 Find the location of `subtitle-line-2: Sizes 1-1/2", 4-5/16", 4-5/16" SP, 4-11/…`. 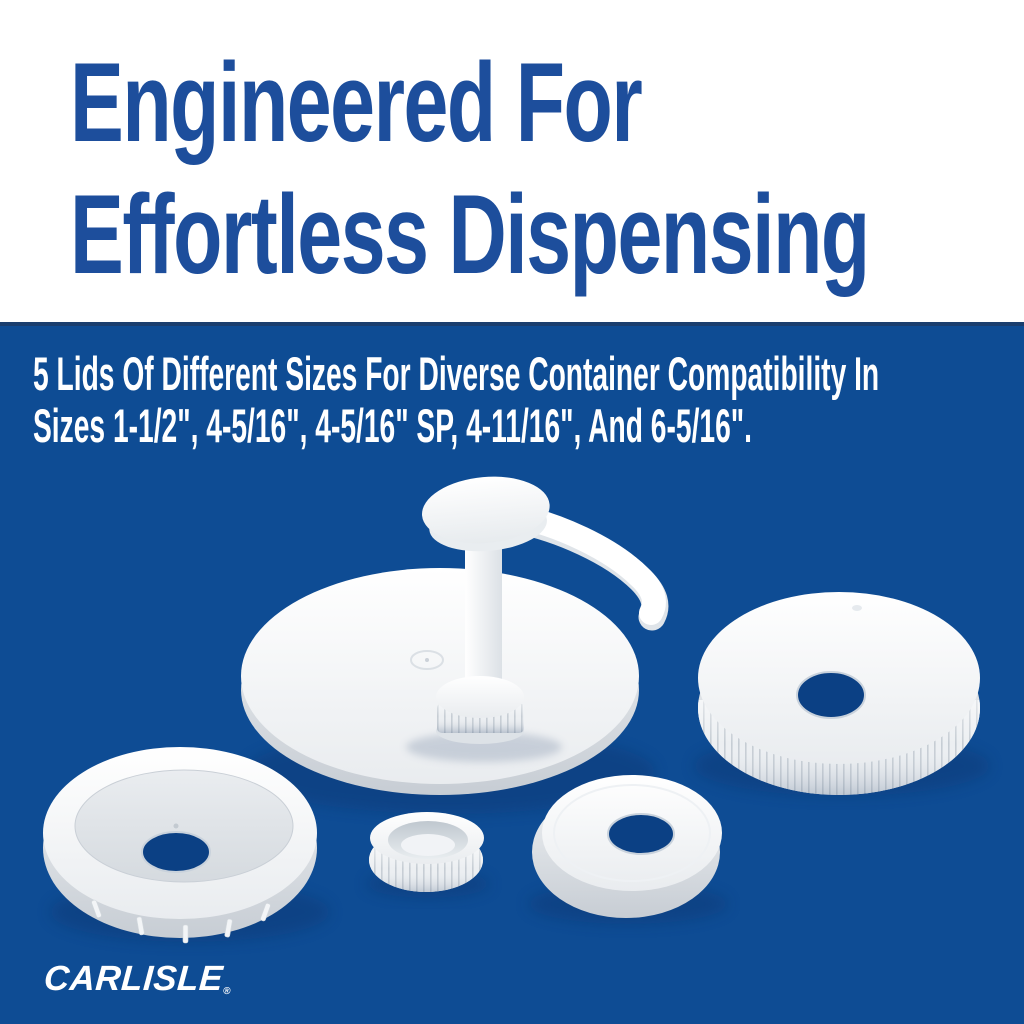

subtitle-line-2: Sizes 1-1/2", 4-5/16", 4-5/16" SP, 4-11/… is located at coordinates (392, 425).